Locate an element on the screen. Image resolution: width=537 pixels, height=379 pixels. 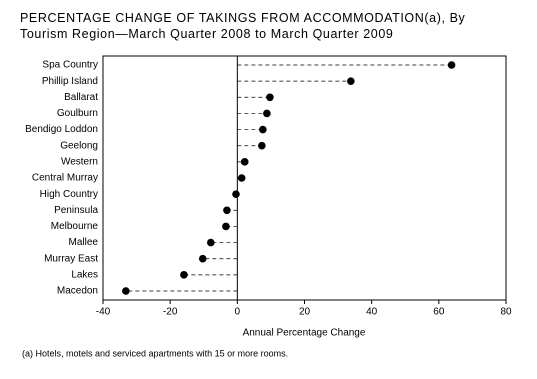
x-tick-label: -20 is located at coordinates (170, 312).